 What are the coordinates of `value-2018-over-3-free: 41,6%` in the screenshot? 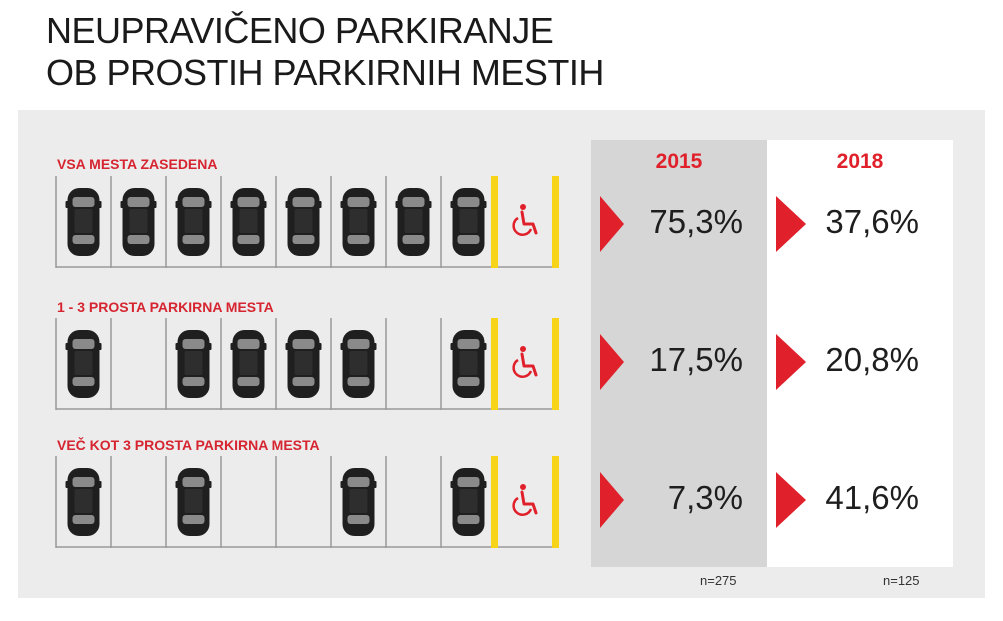 It's located at (872, 497).